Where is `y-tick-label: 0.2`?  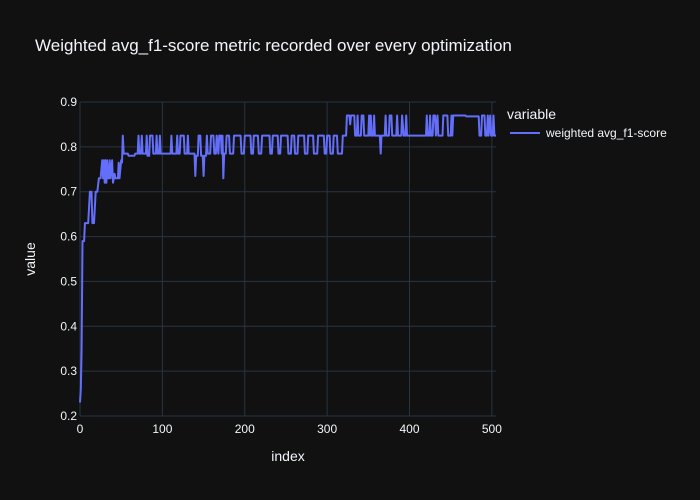
y-tick-label: 0.2 is located at coordinates (68, 416).